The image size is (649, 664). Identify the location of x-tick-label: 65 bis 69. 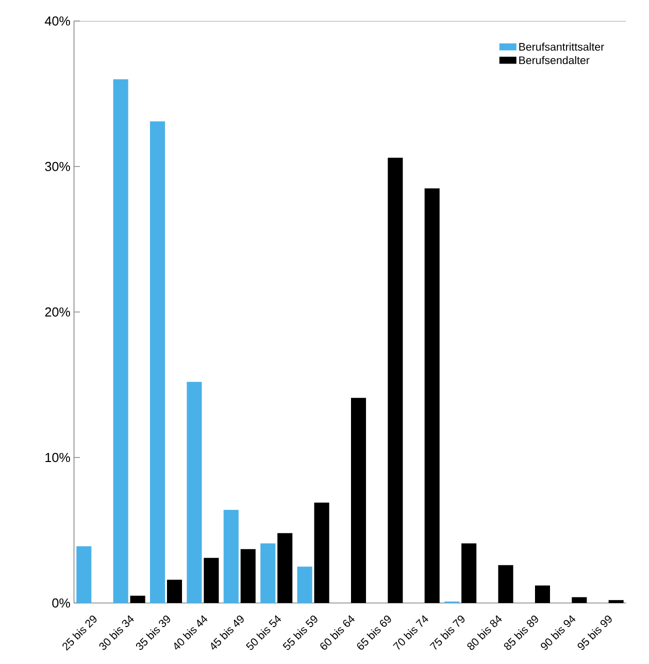
(374, 633).